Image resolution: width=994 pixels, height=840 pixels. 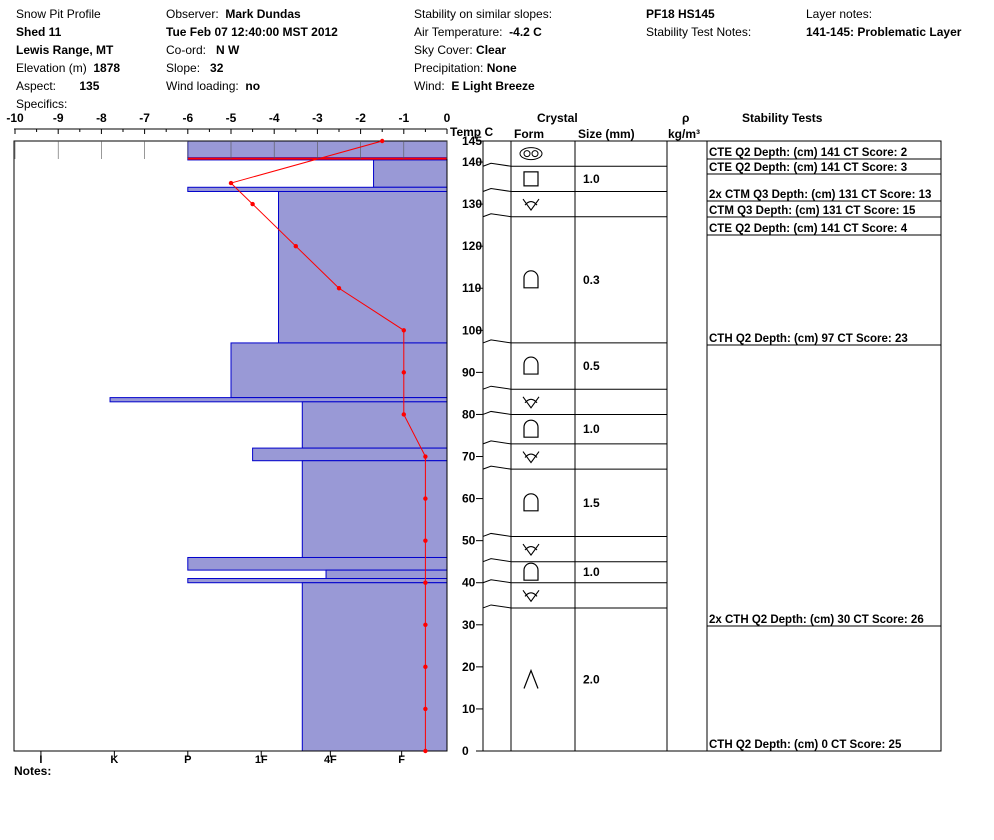 What do you see at coordinates (465, 68) in the screenshot?
I see `precipitation: Precipitation: None` at bounding box center [465, 68].